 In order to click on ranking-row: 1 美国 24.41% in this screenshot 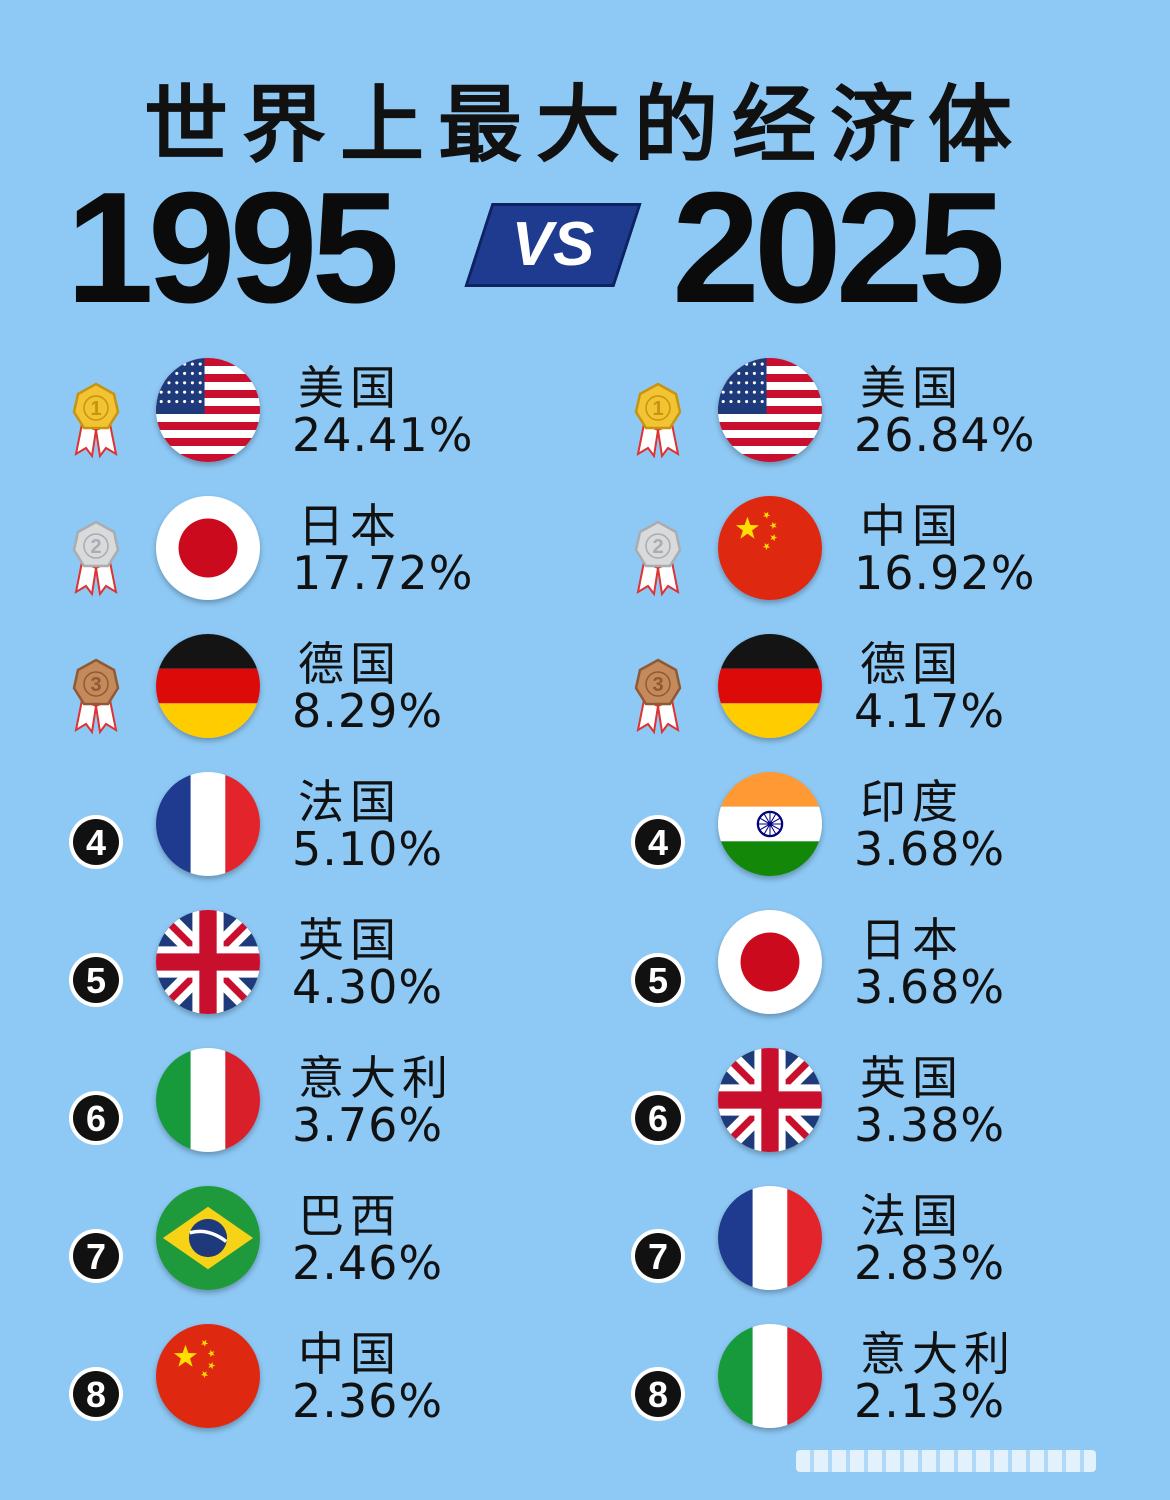, I will do `click(342, 419)`.